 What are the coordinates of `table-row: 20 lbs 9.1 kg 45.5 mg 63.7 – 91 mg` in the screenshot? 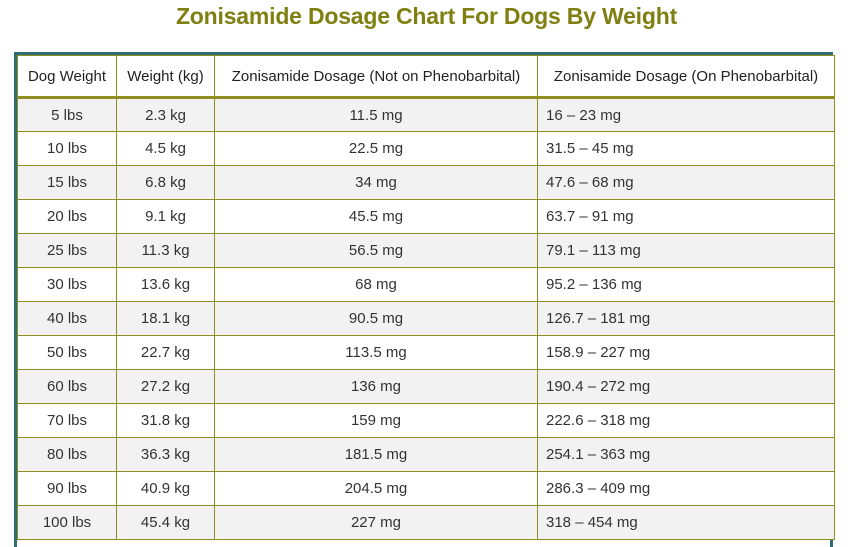 It's located at (426, 216).